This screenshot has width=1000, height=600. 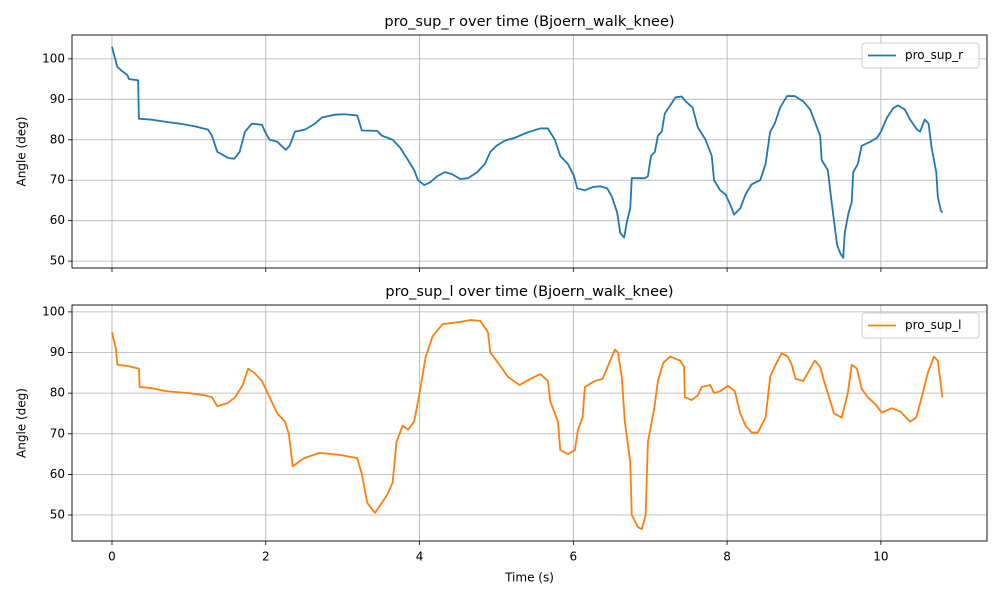 I want to click on x-axis-label: Time (s), so click(x=529, y=578).